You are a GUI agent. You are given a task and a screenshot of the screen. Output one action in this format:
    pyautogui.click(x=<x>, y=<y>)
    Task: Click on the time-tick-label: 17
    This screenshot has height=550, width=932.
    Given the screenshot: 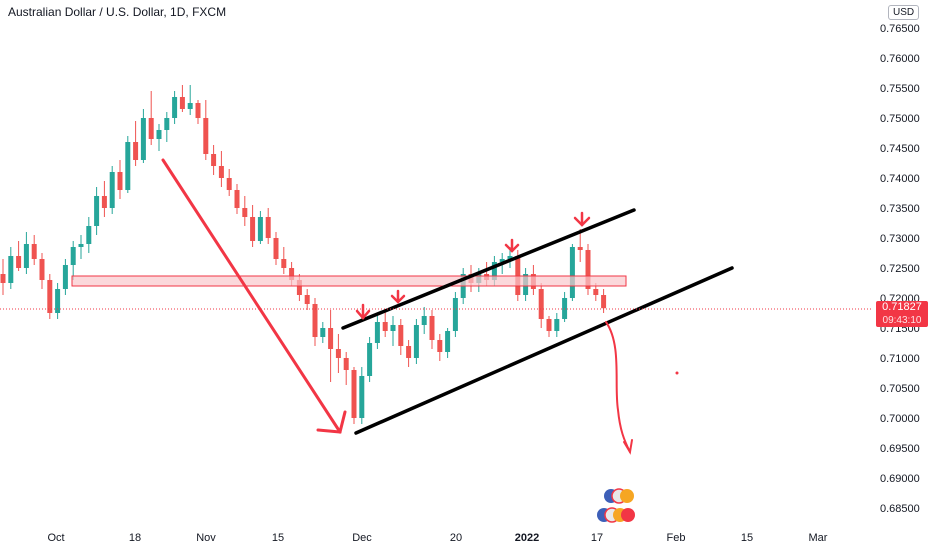 What is the action you would take?
    pyautogui.click(x=597, y=538)
    